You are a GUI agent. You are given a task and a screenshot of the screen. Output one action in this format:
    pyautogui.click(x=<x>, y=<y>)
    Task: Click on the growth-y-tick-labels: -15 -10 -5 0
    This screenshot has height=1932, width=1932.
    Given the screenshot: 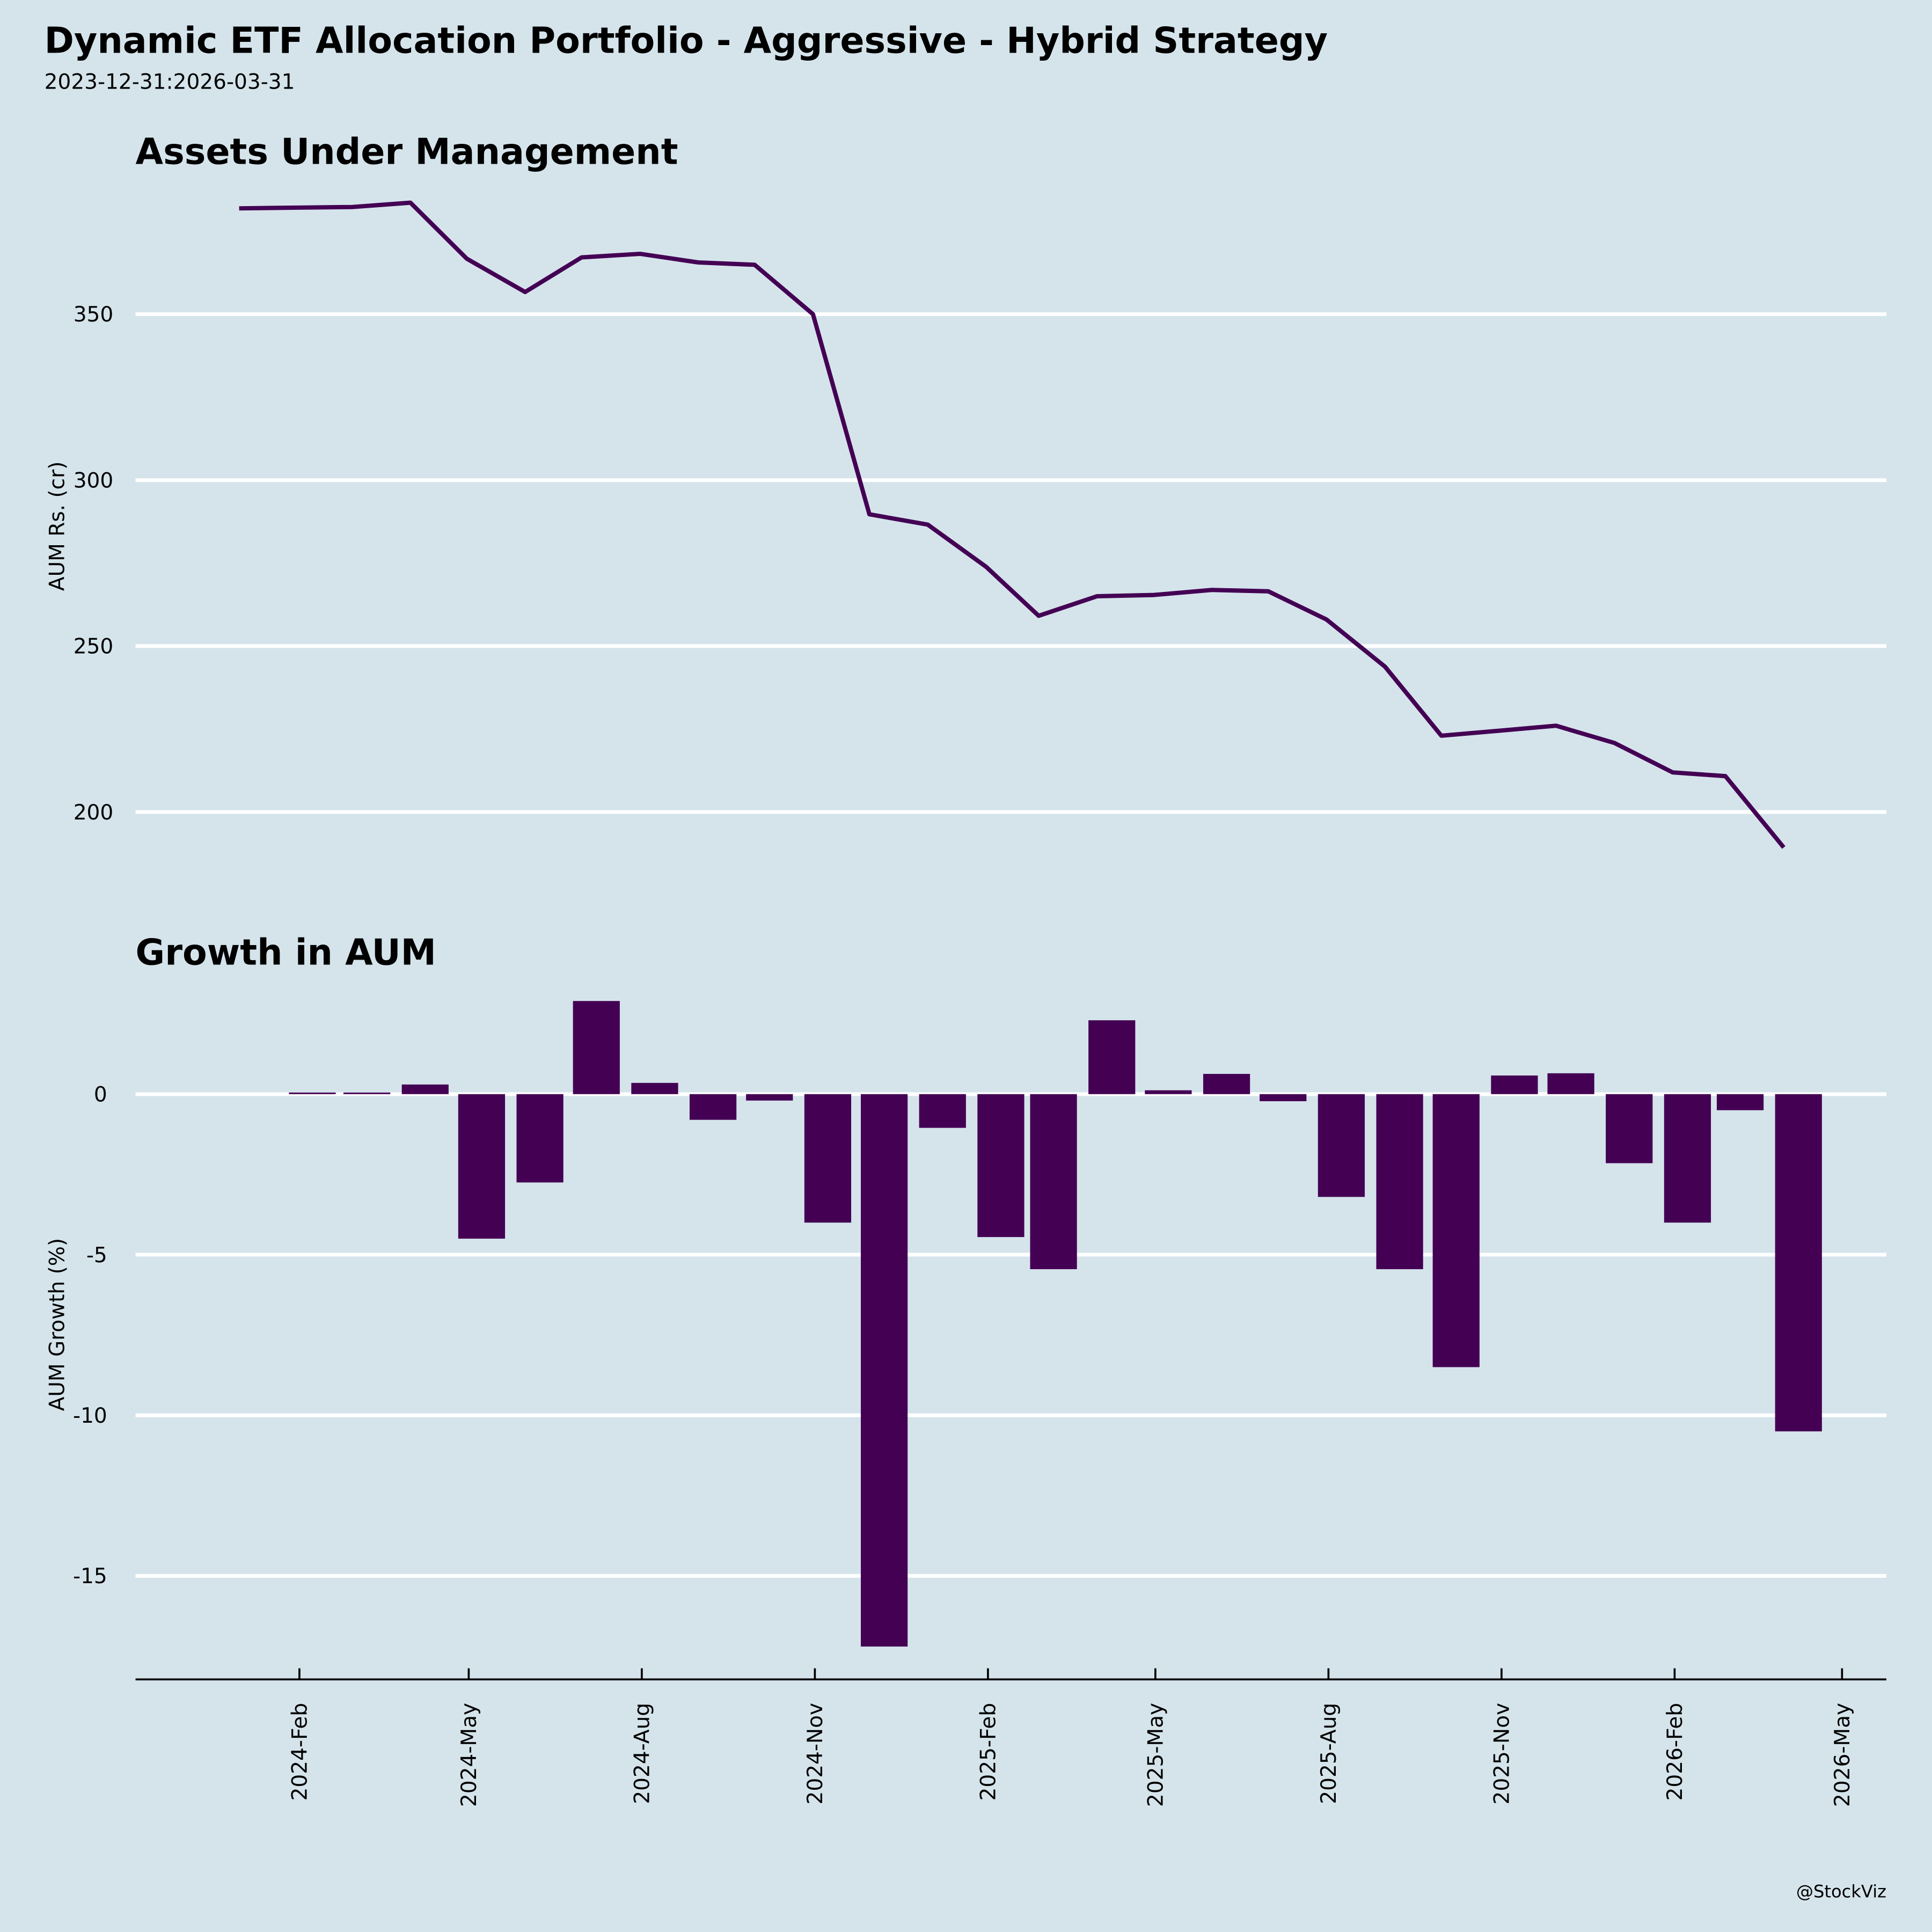 What is the action you would take?
    pyautogui.click(x=90, y=1336)
    